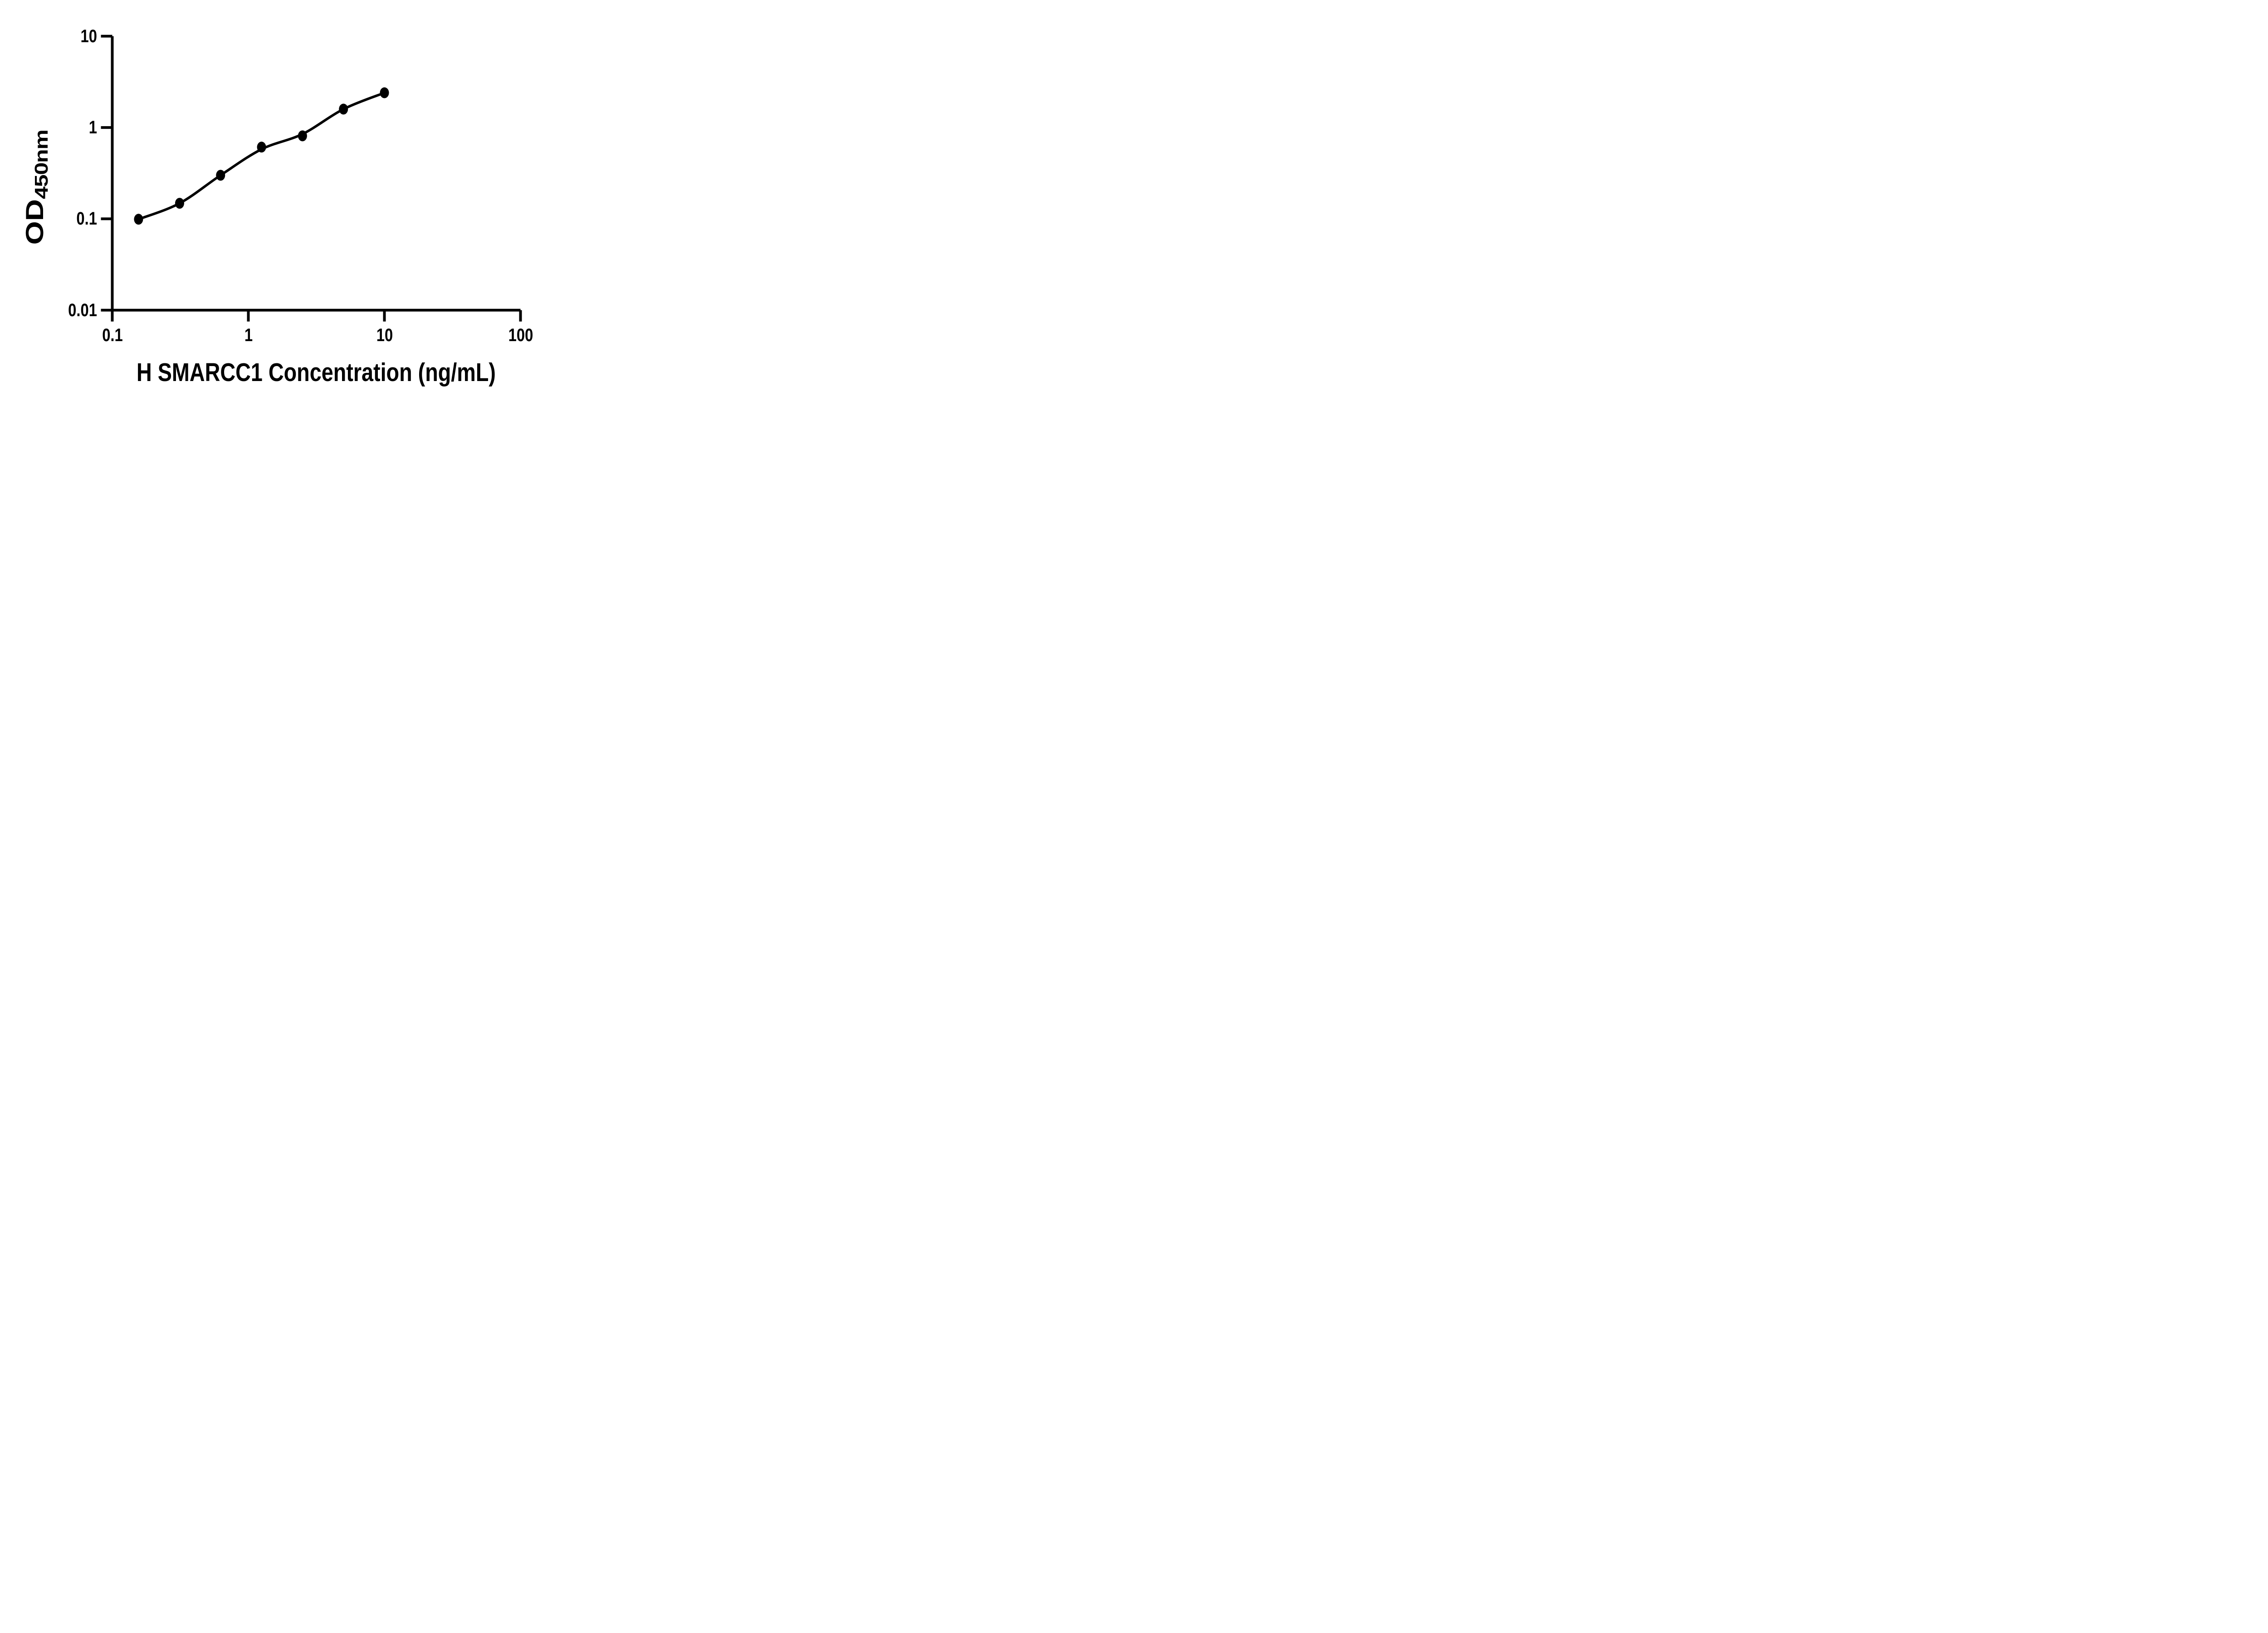  Describe the element at coordinates (317, 372) in the screenshot. I see `x-axis-title: H SMARCC1 Concentration (ng/mL)` at that location.